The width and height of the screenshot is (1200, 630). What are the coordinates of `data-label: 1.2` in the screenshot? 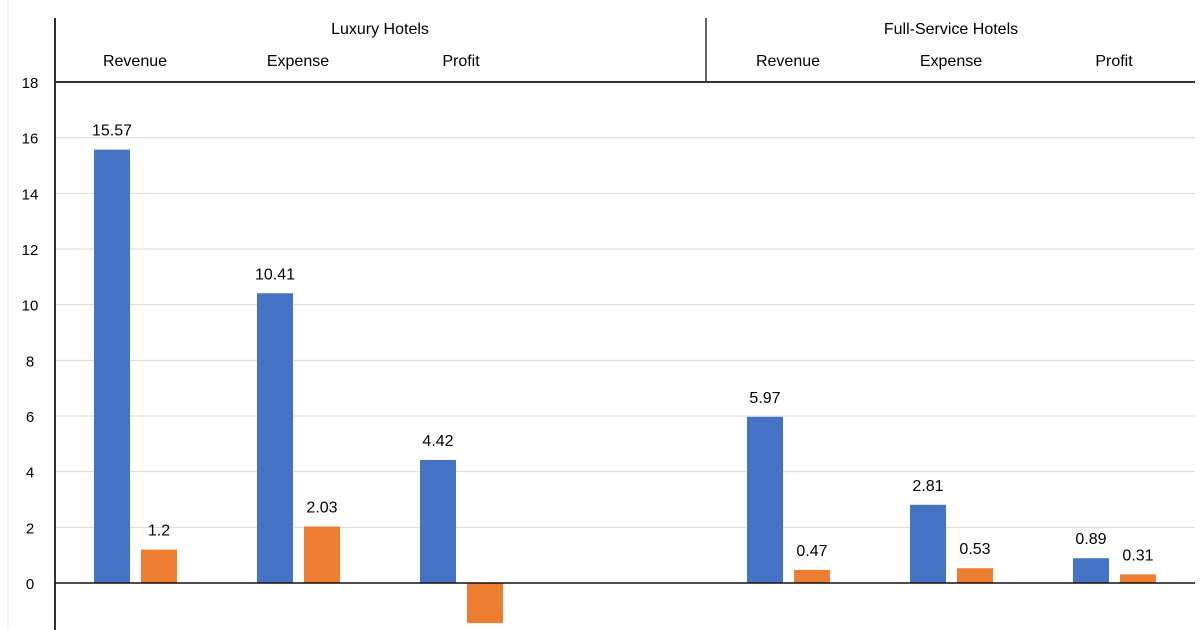 It's located at (159, 531).